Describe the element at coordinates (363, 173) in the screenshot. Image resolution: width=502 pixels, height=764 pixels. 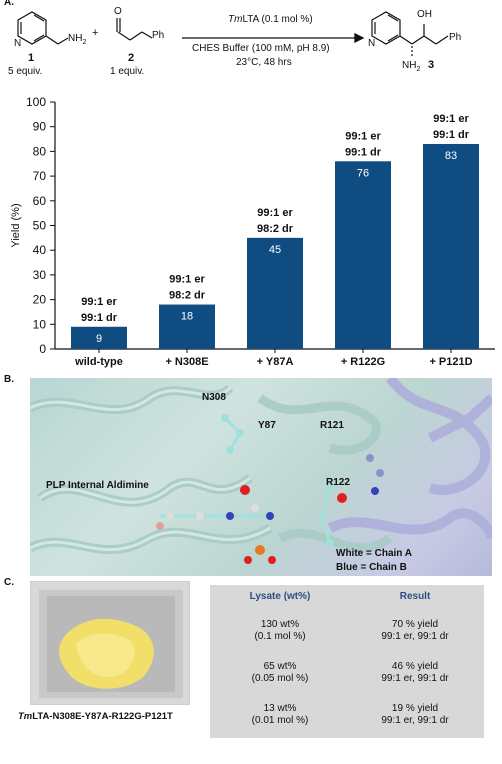
I see `bar-value-label: 76` at that location.